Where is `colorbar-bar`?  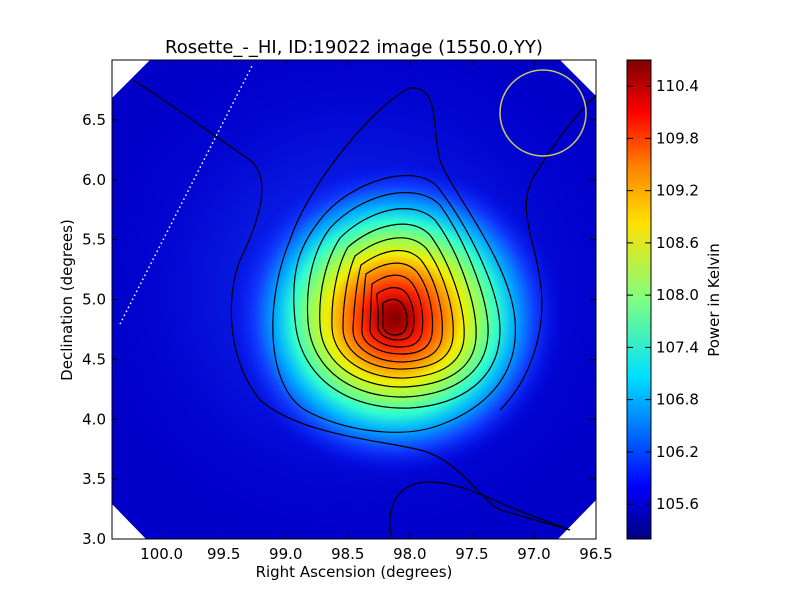
colorbar-bar is located at coordinates (639, 299).